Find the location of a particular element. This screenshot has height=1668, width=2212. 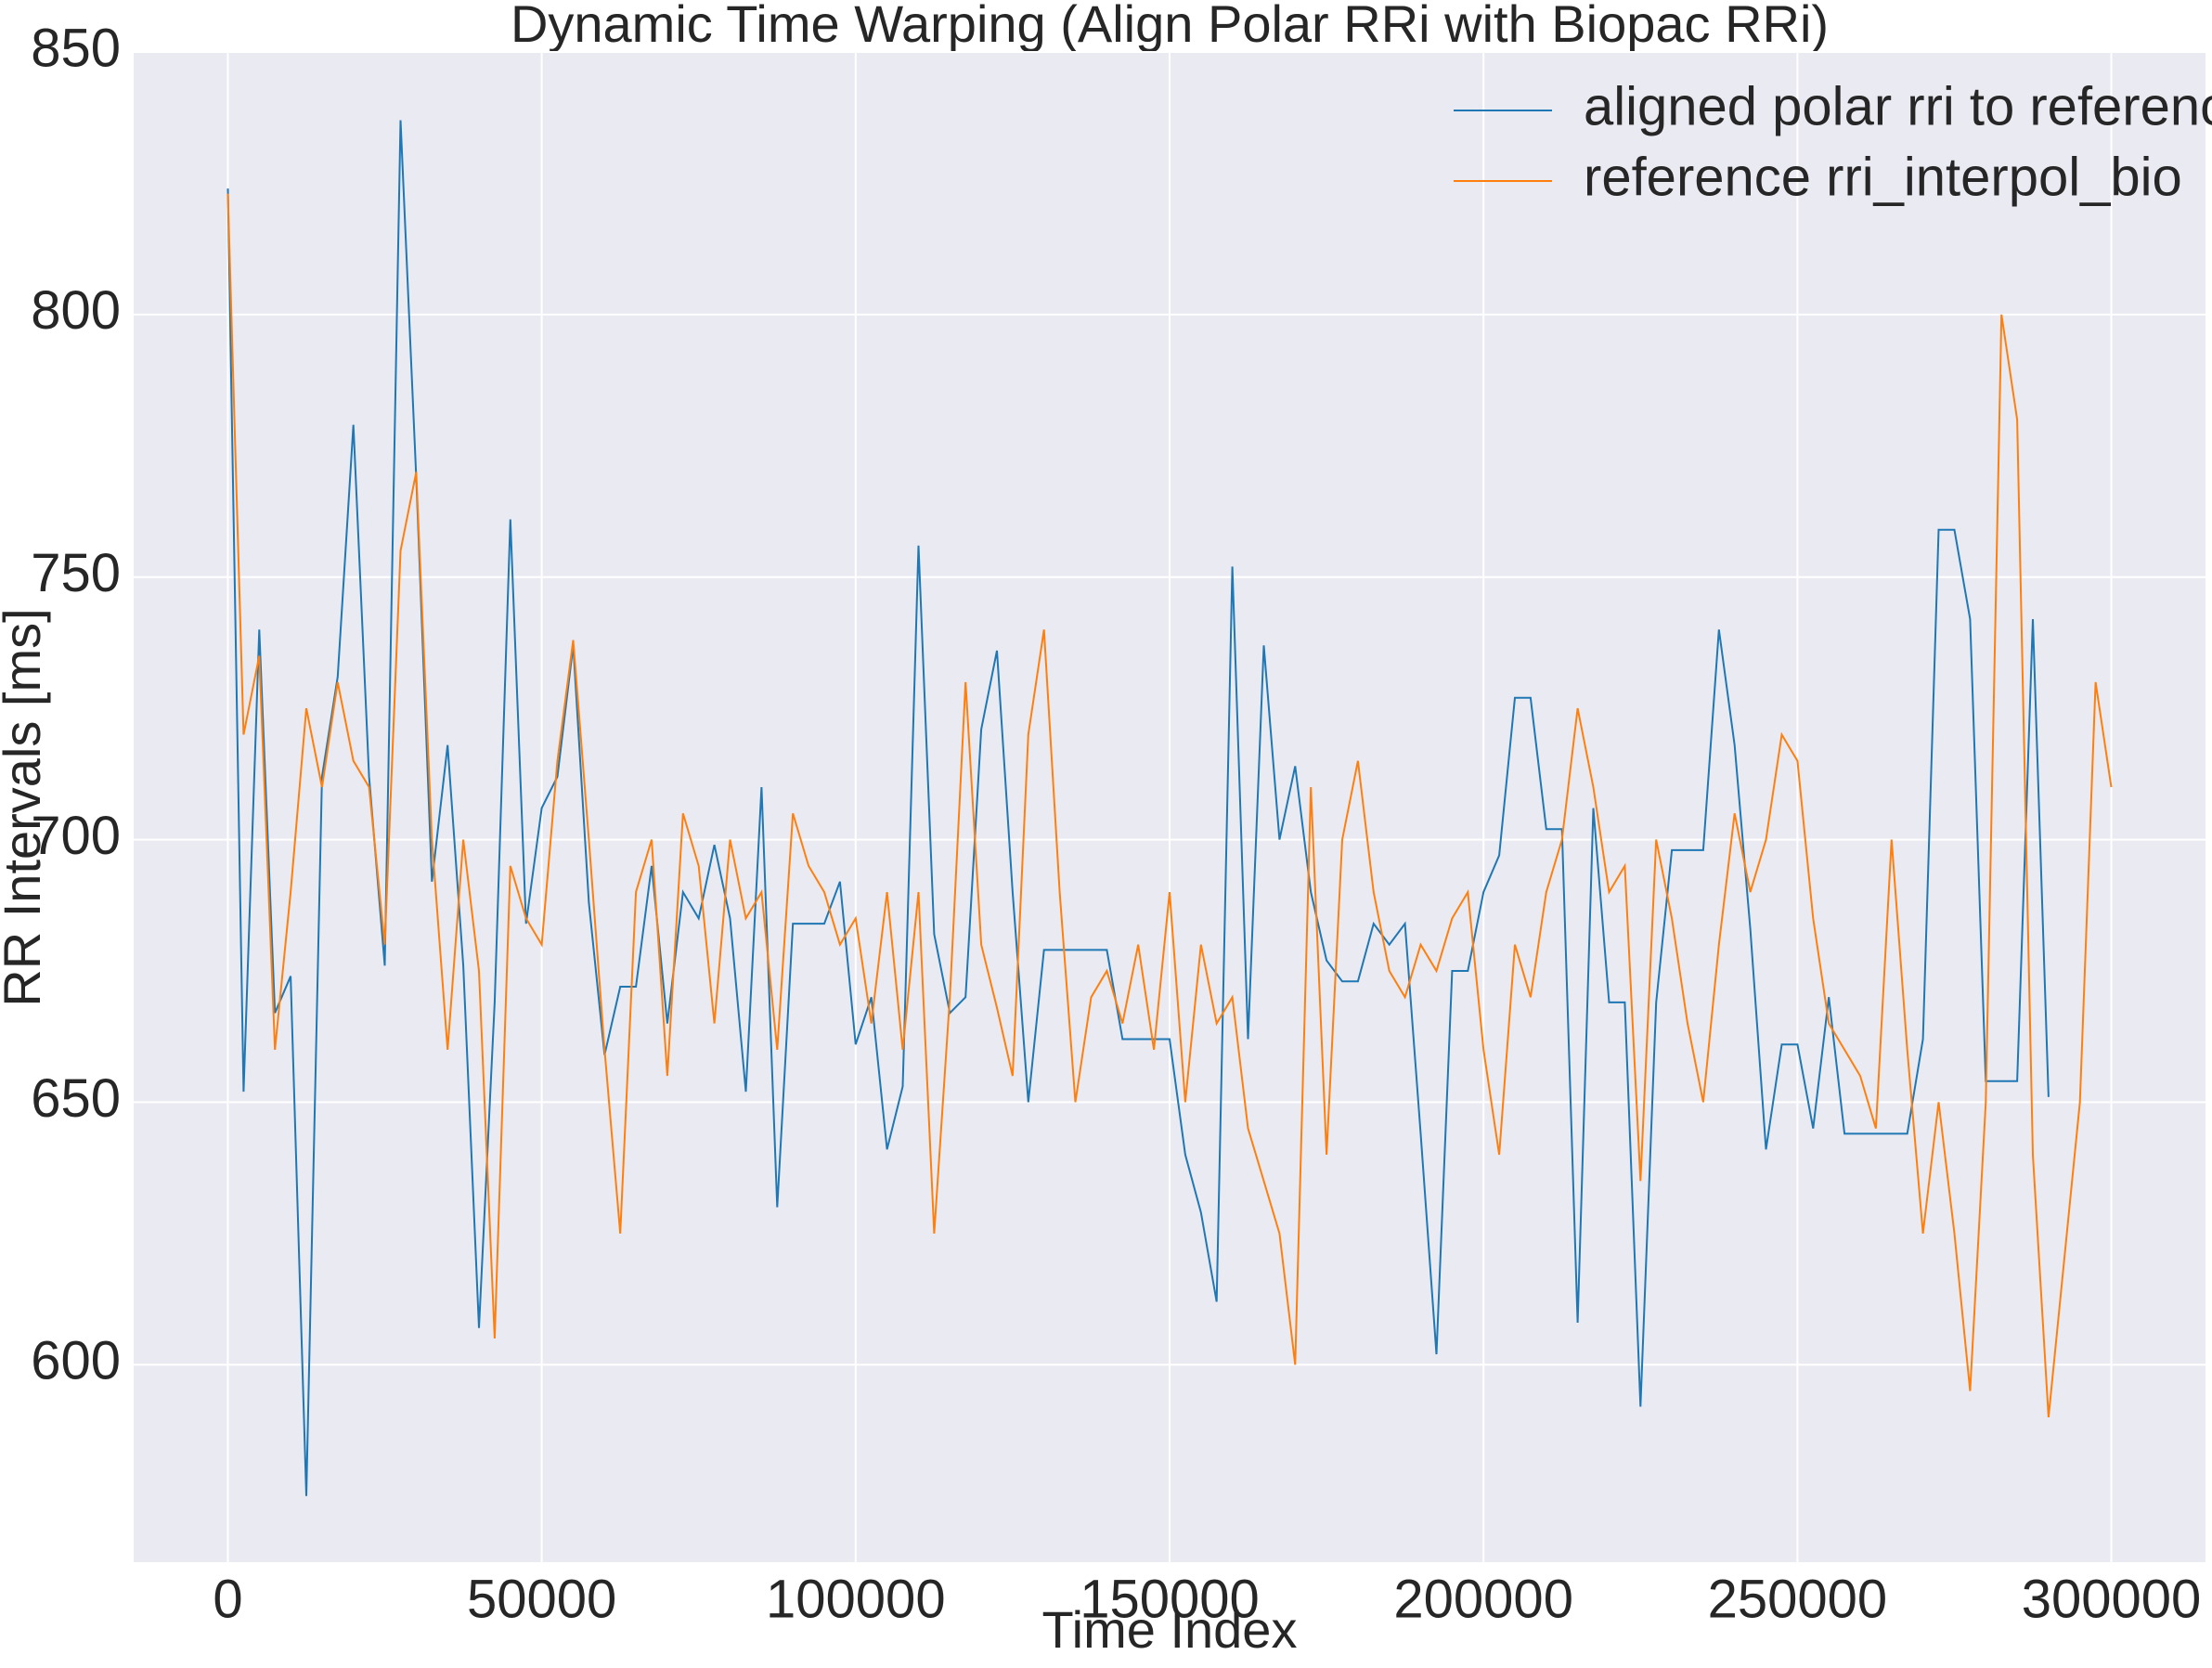

legend-label: aligned polar rri to reference is located at coordinates (1898, 106).